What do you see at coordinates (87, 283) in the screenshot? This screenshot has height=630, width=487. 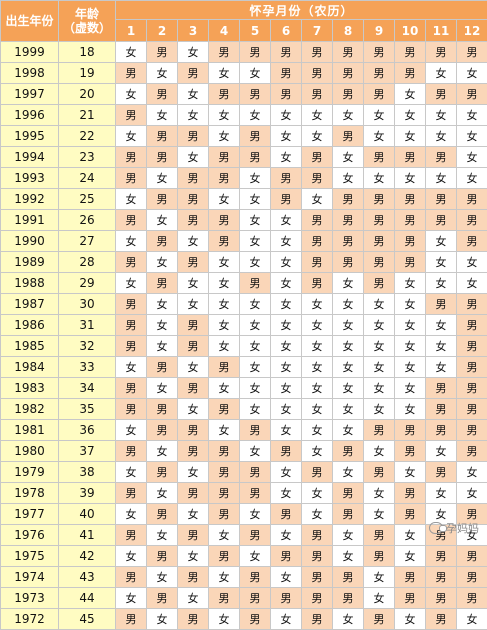 I see `age-cell: 29` at bounding box center [87, 283].